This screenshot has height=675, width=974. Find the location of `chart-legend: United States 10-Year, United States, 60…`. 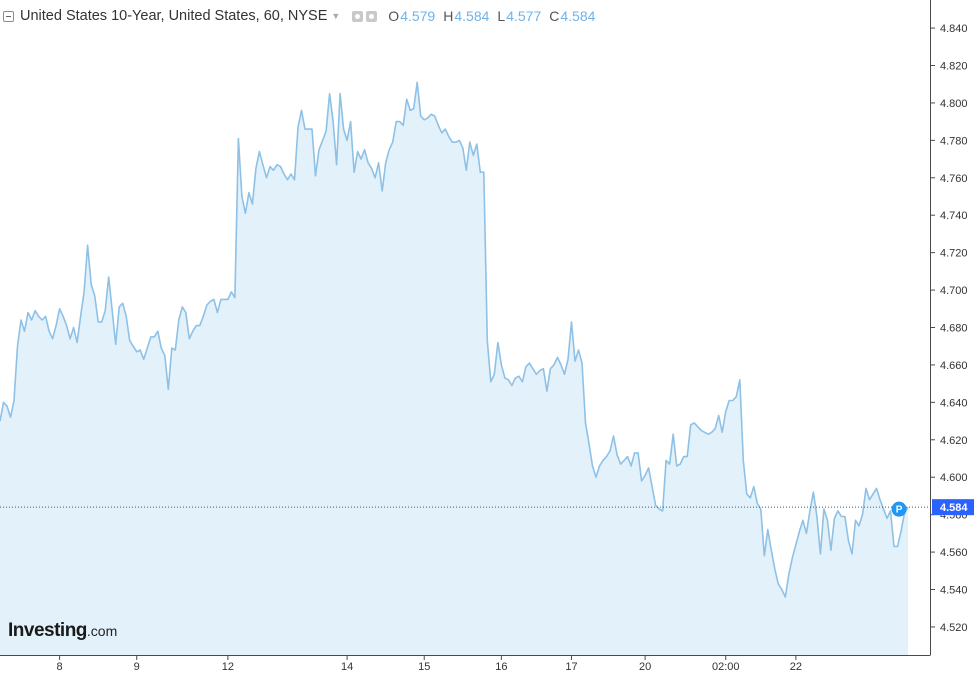

chart-legend: United States 10-Year, United States, 60… is located at coordinates (297, 16).